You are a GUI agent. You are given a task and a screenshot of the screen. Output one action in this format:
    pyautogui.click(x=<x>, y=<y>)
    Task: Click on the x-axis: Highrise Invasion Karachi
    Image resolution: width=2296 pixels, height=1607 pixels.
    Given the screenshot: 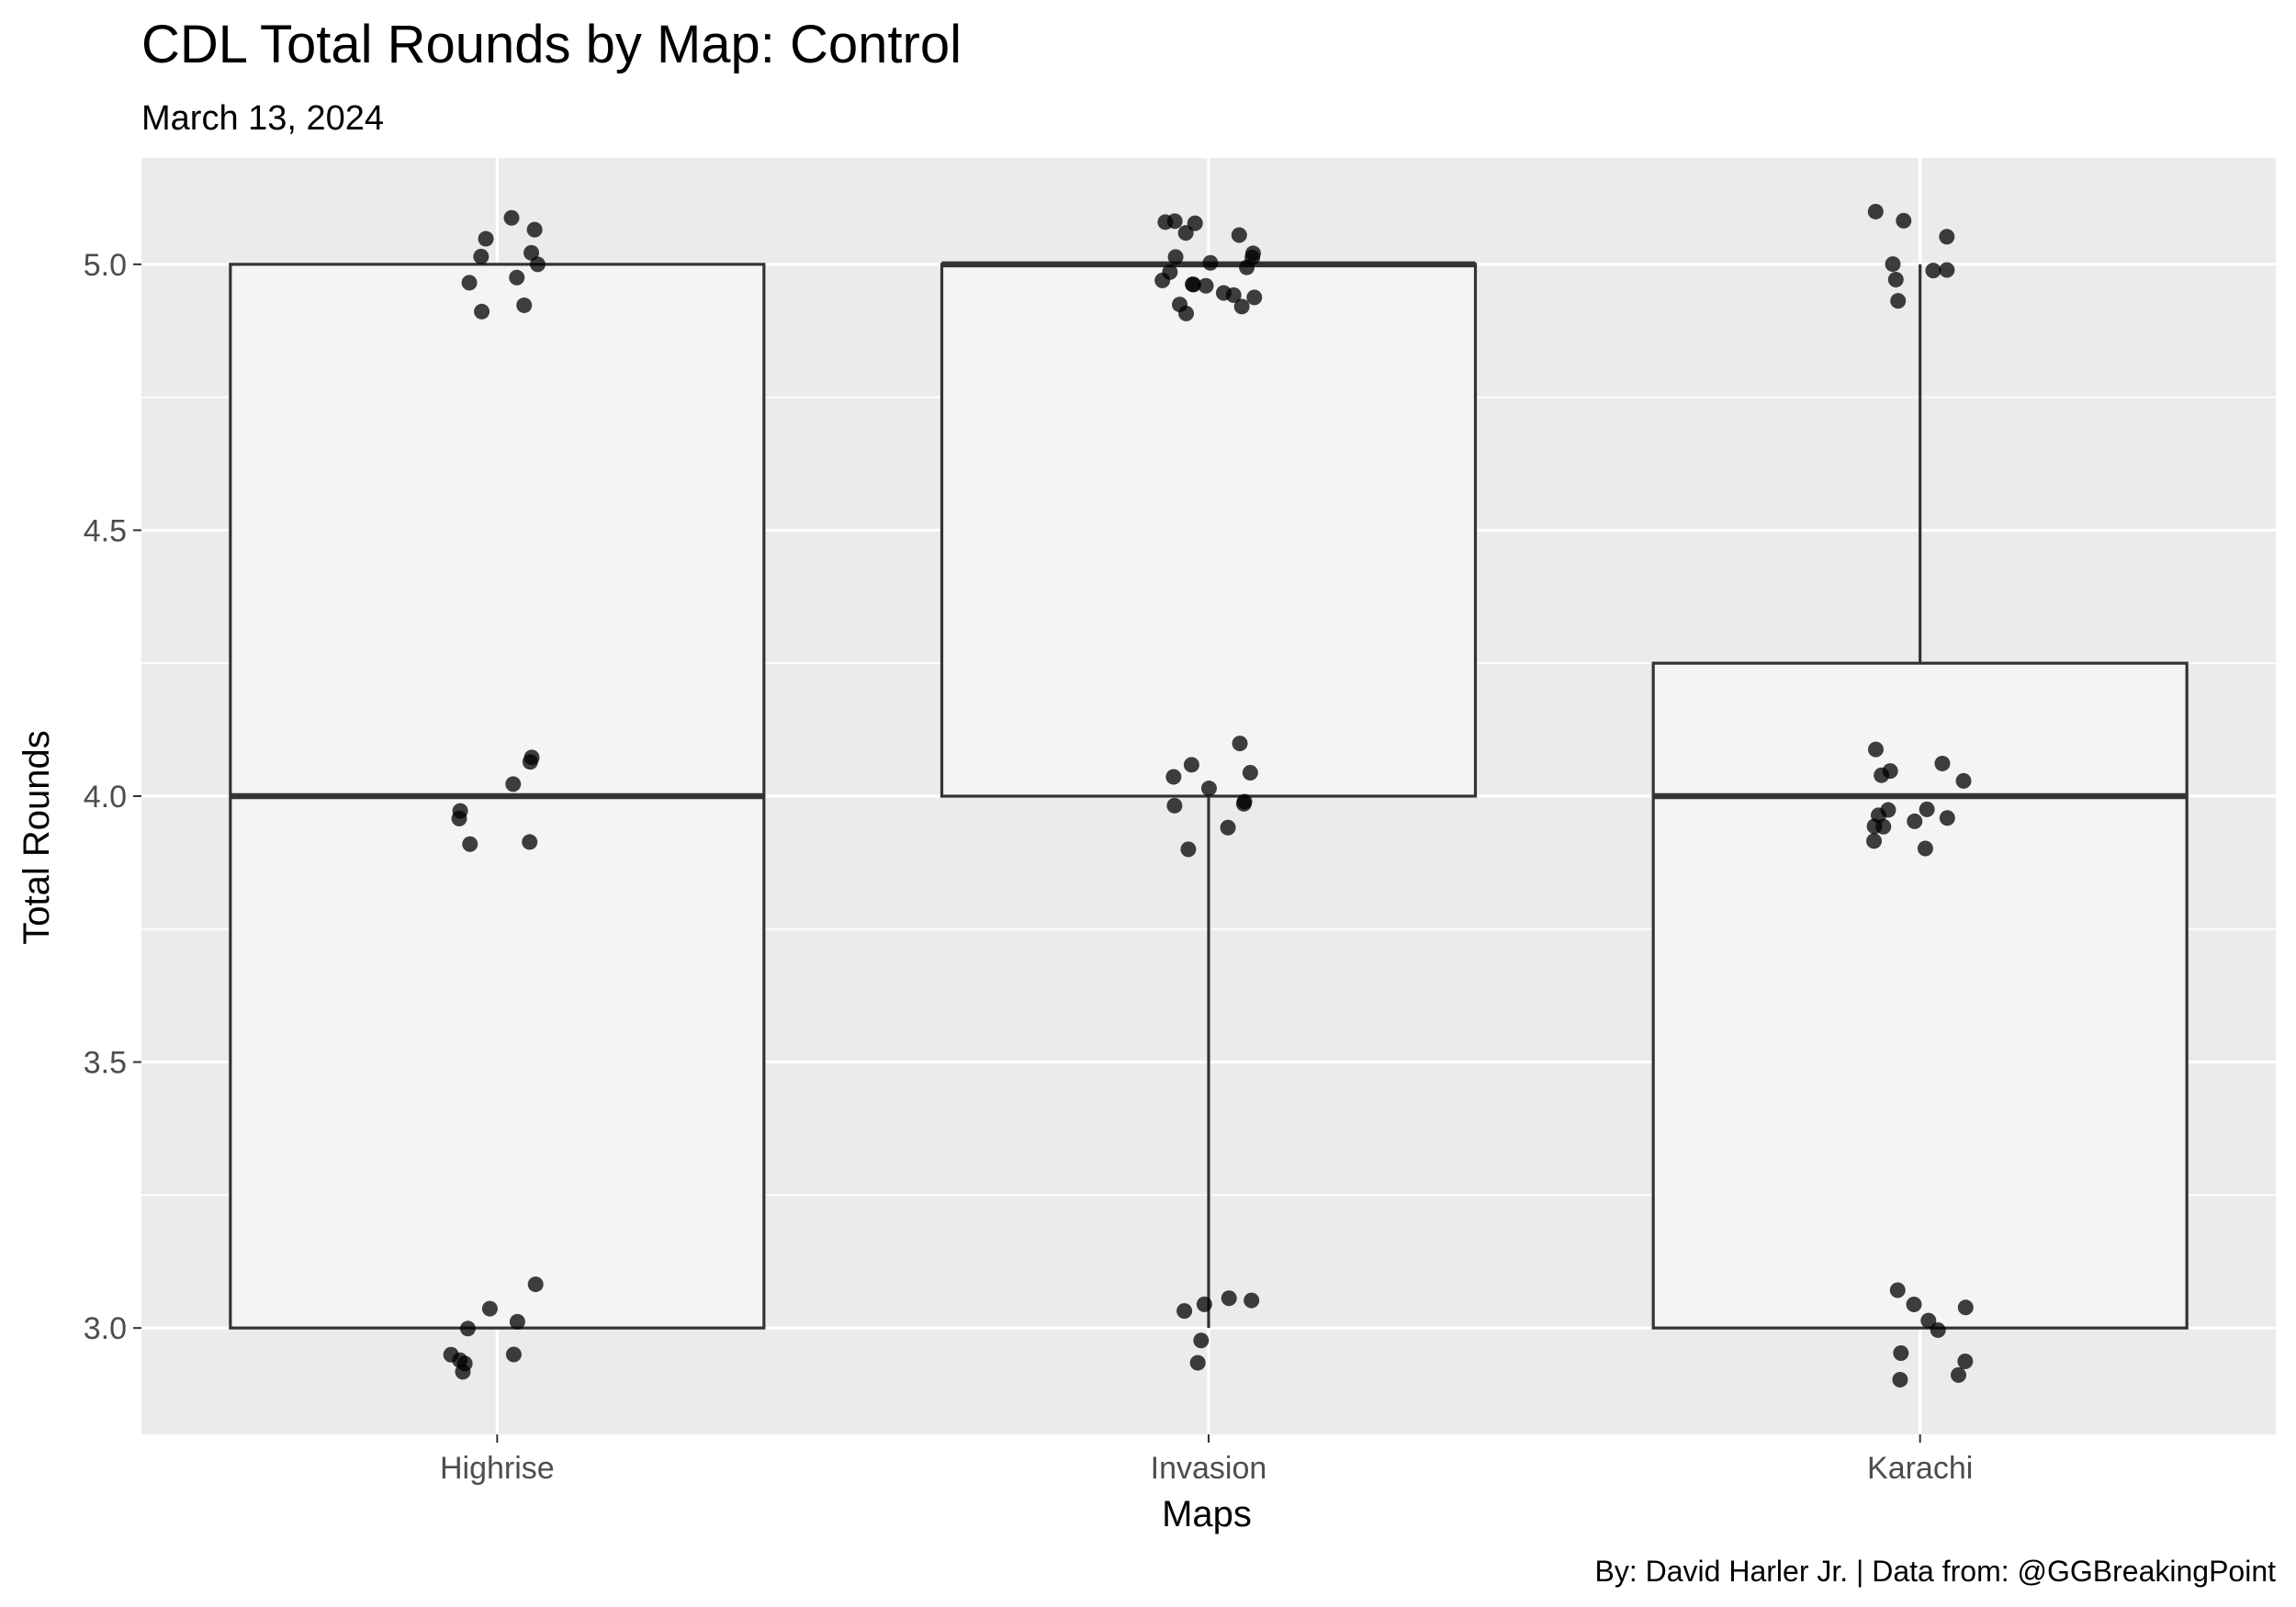 What is the action you would take?
    pyautogui.click(x=1207, y=1460)
    